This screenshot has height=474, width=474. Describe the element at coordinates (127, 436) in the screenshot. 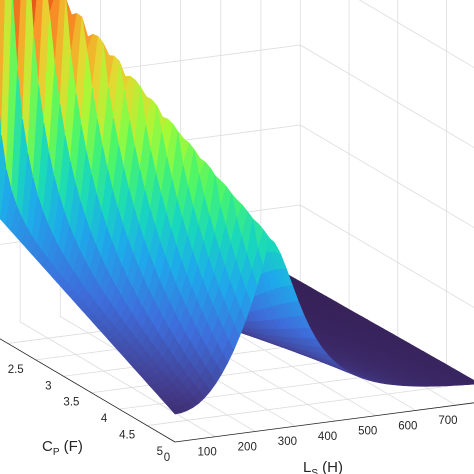

I see `y-tick-label: 4.5` at that location.